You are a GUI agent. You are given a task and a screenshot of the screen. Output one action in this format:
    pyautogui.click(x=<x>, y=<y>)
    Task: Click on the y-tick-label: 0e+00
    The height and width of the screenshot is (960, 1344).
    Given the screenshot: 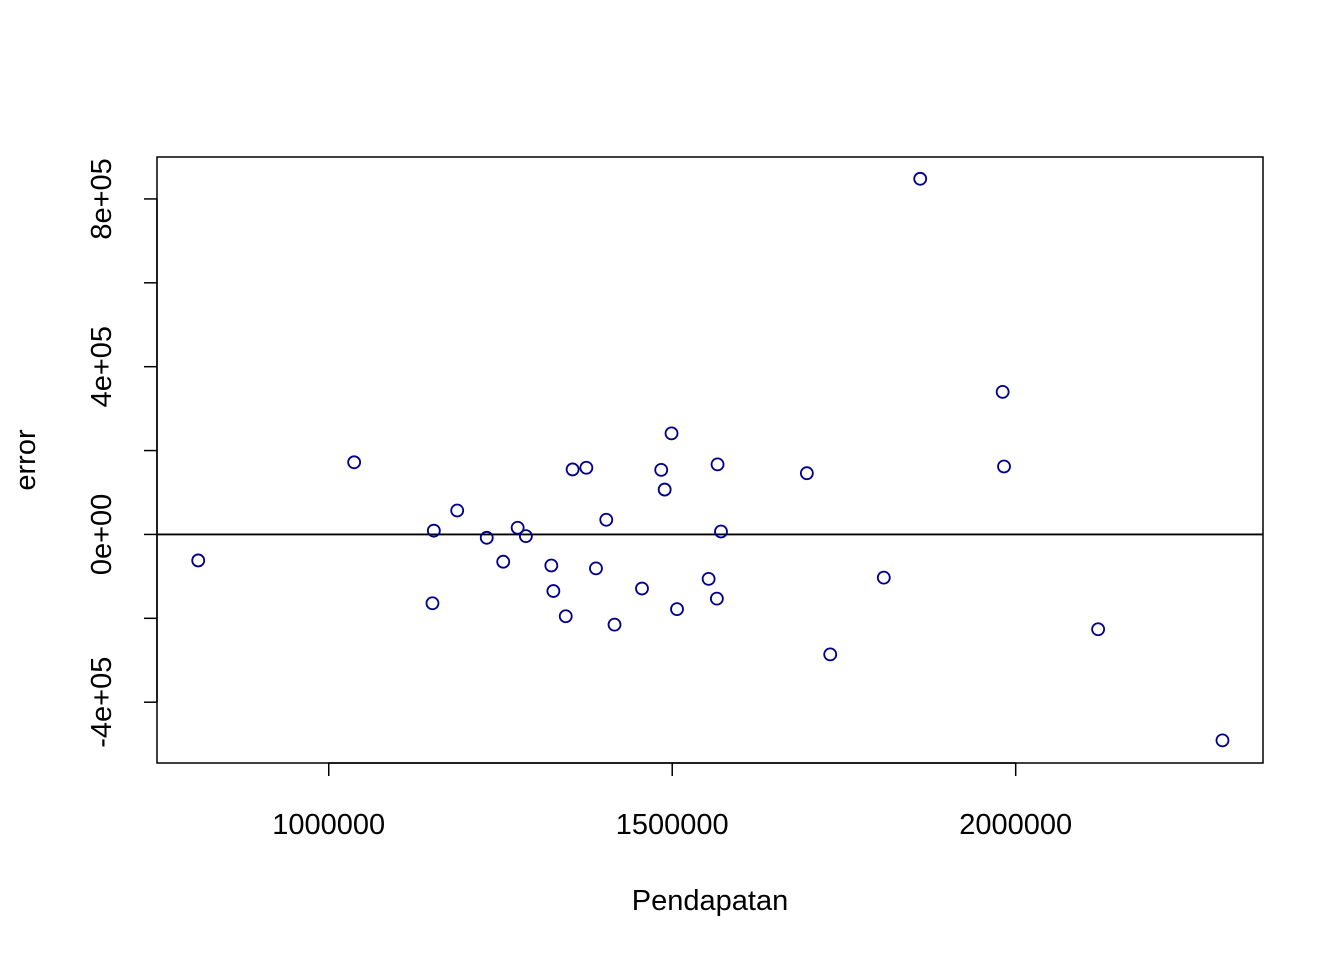 What is the action you would take?
    pyautogui.click(x=102, y=534)
    